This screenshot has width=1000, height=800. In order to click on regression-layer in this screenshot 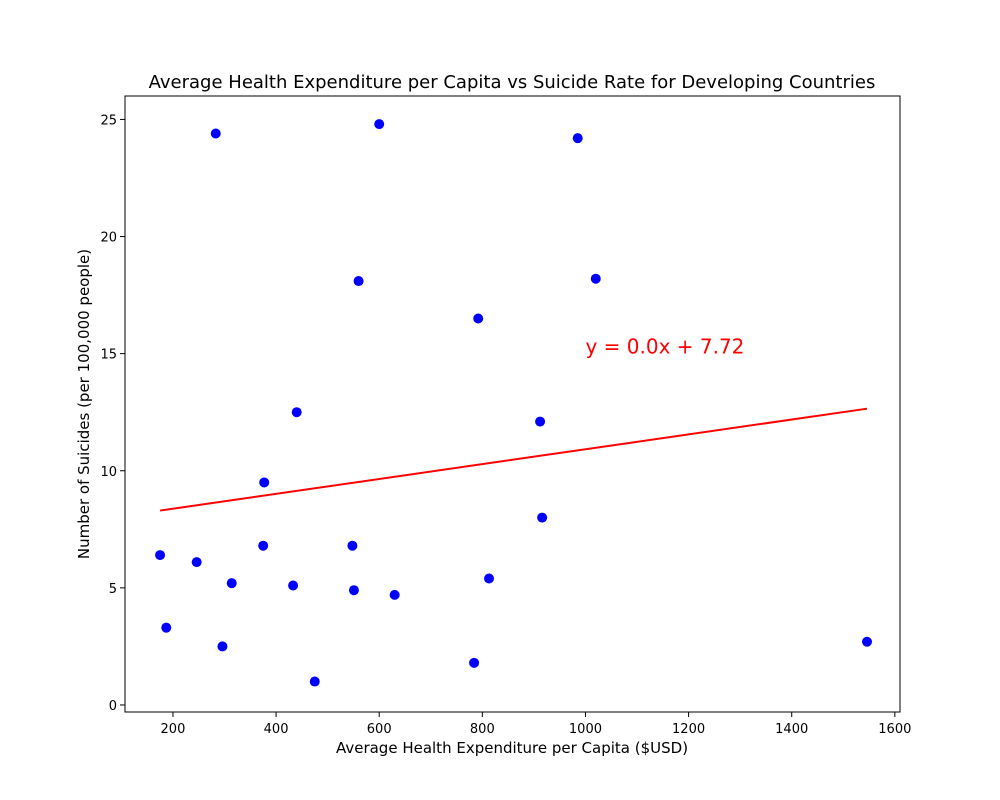, I will do `click(513, 459)`.